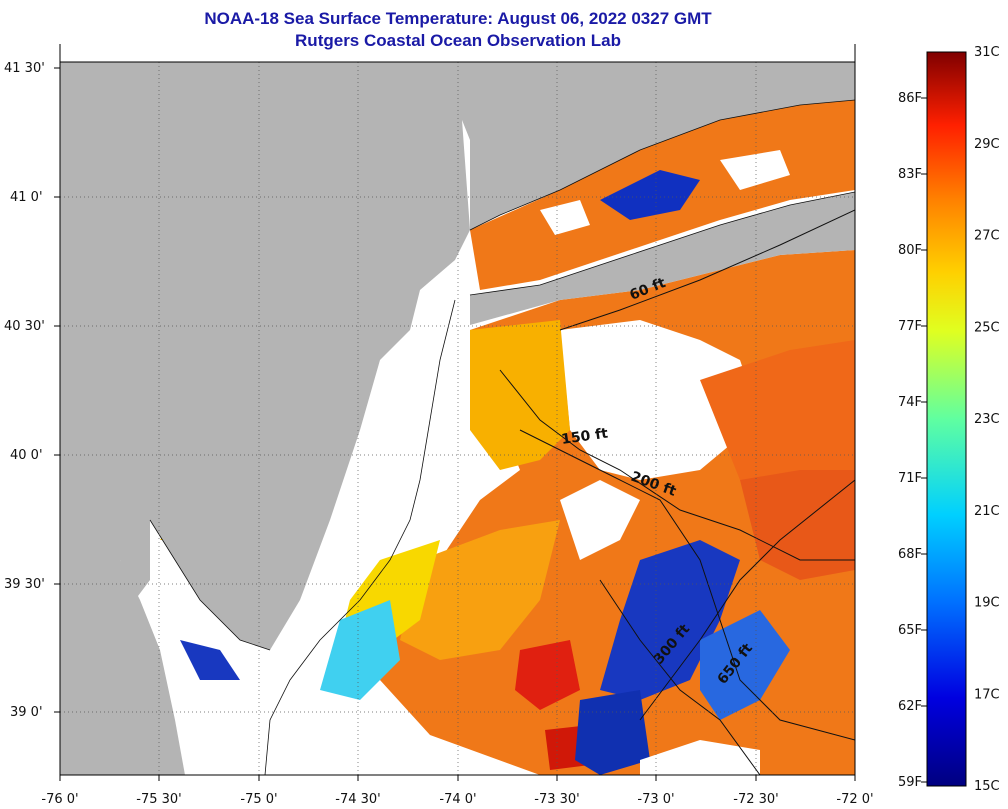  Describe the element at coordinates (910, 326) in the screenshot. I see `colorbar-fahrenheit-label: 77F` at that location.